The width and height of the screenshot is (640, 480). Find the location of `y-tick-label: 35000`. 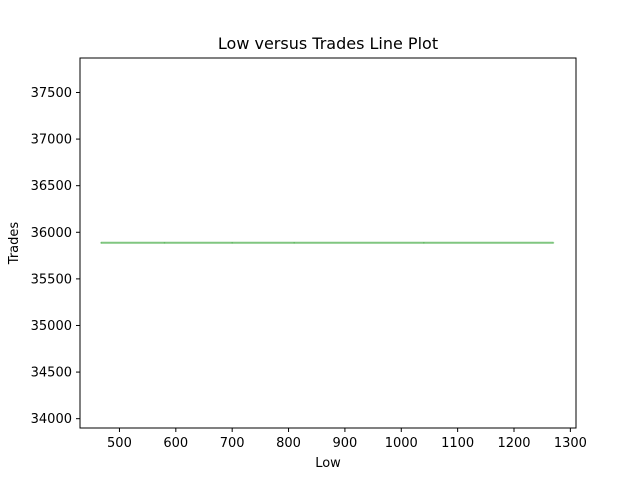

y-tick-label: 35000 is located at coordinates (51, 326).